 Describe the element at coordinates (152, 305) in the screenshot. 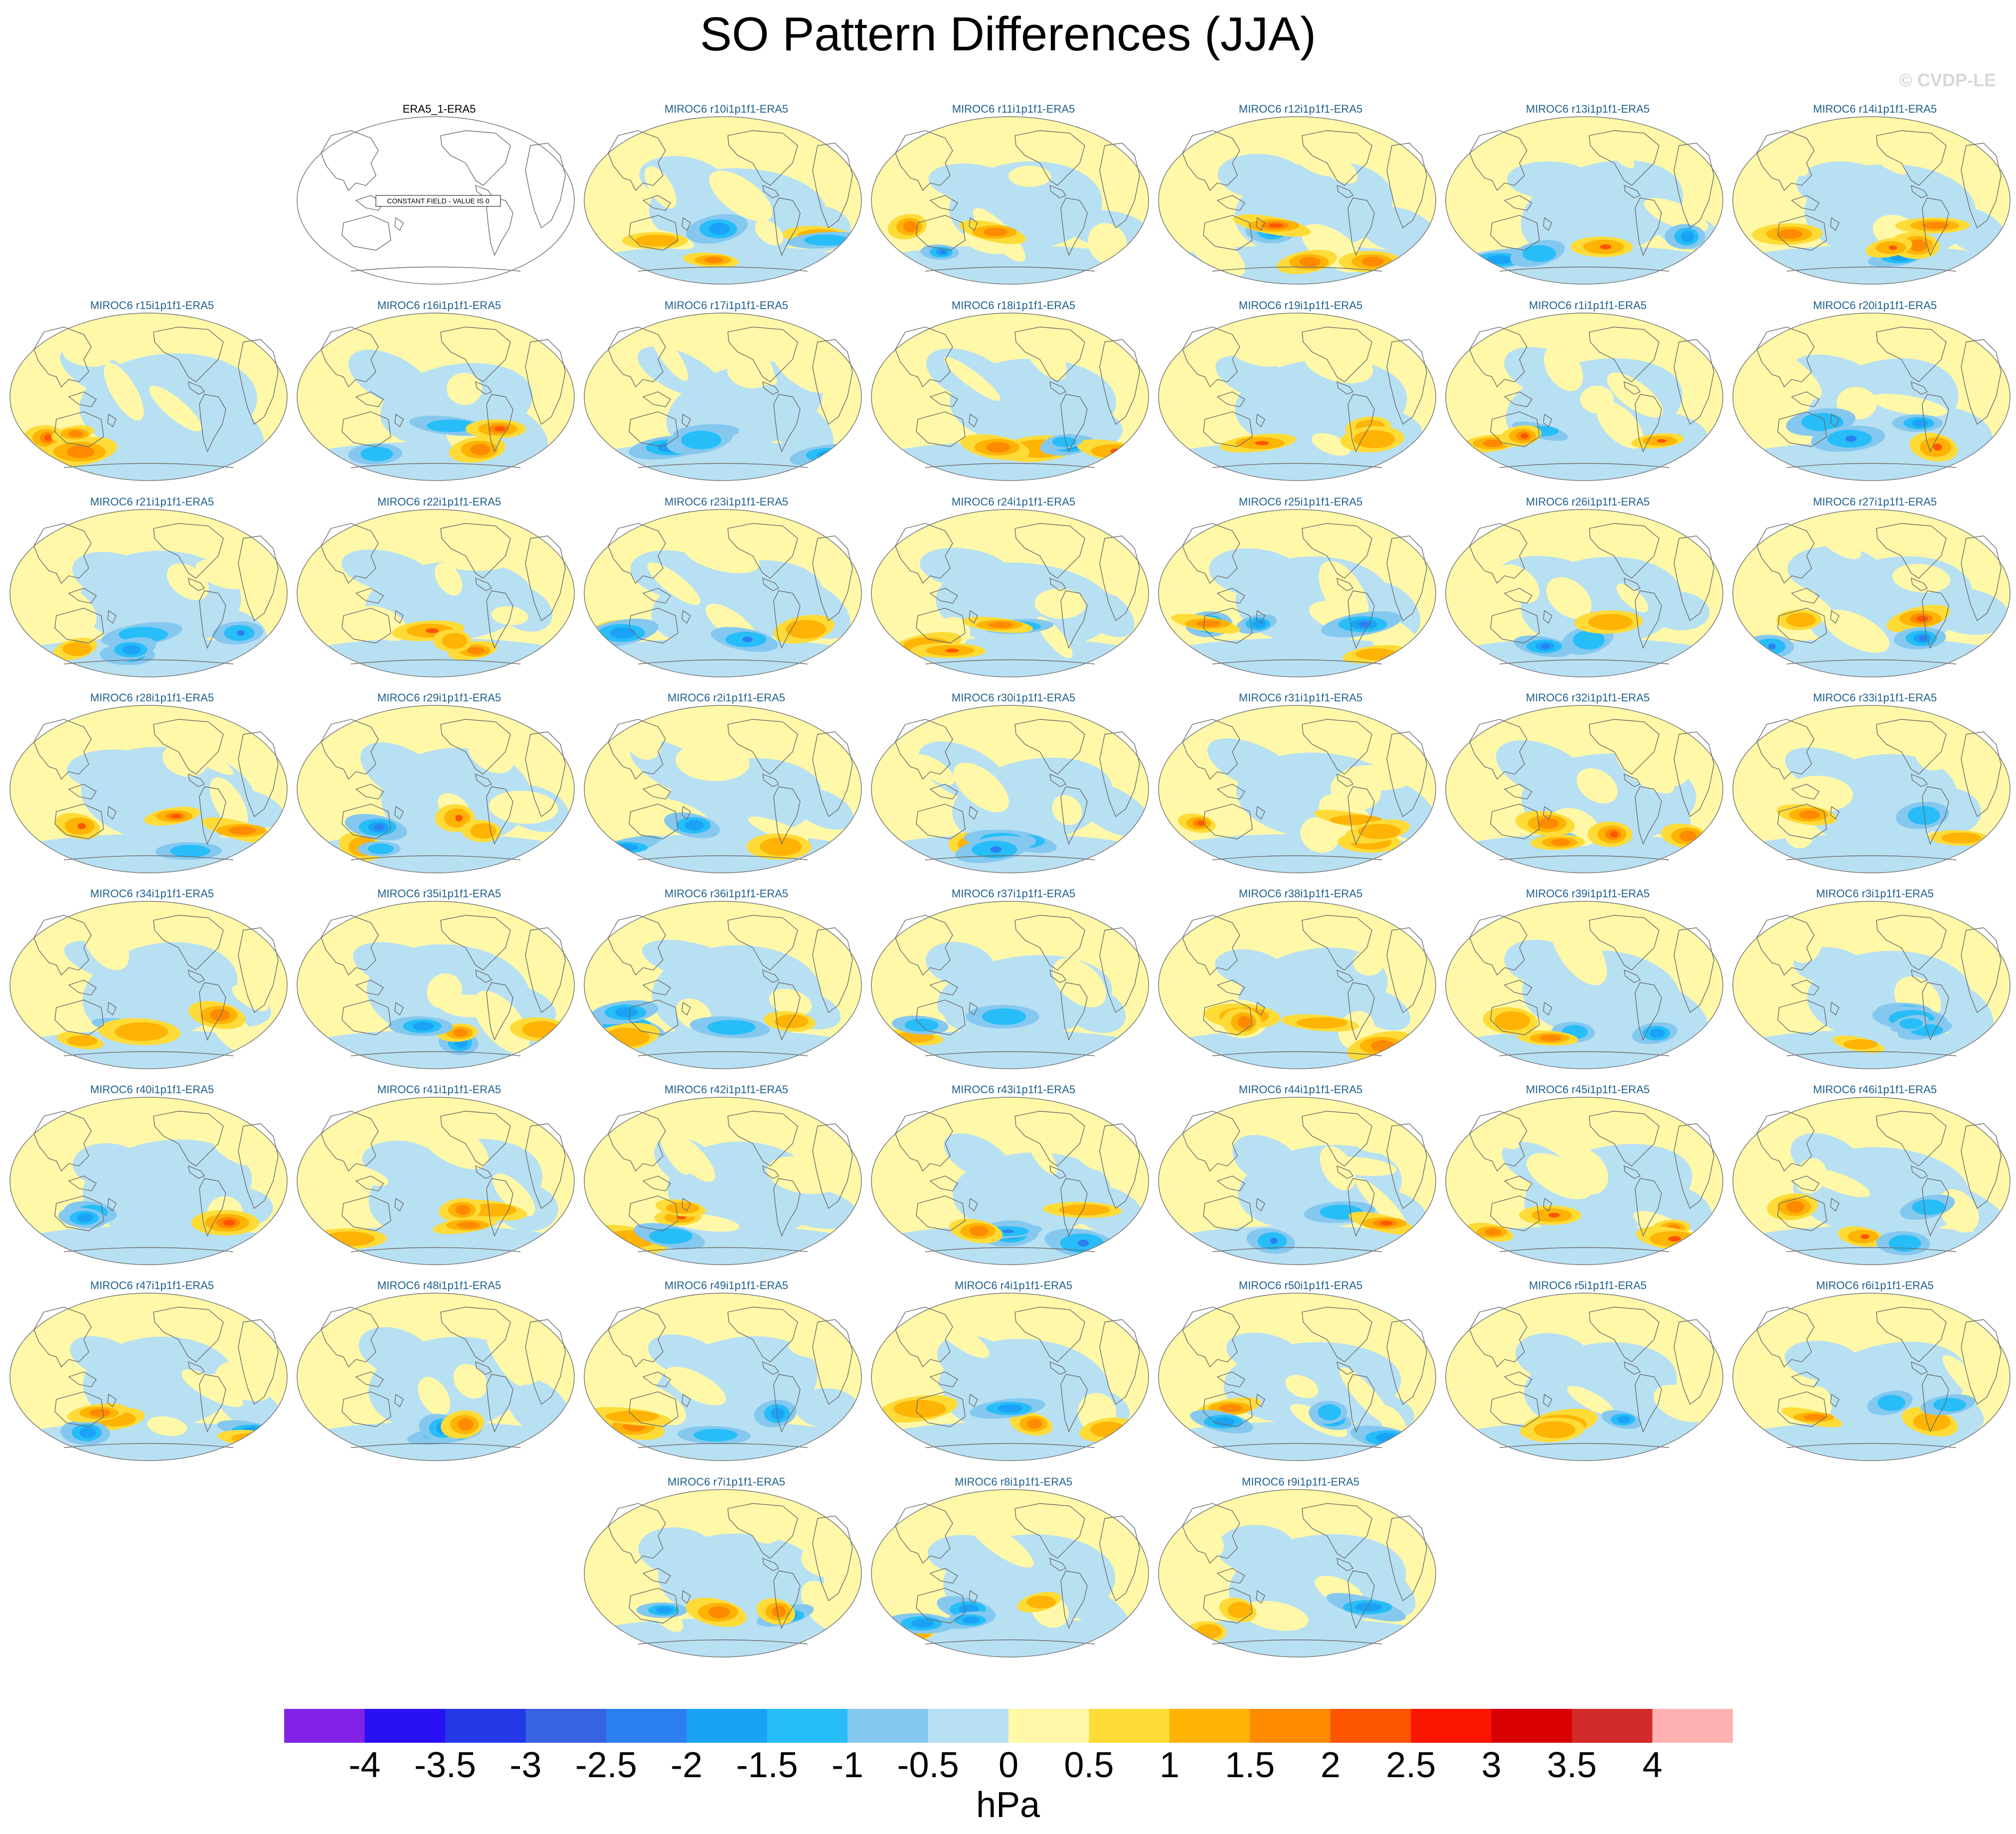

I see `panel-title: MIROC6 r15i1p1f1-ERA5` at that location.